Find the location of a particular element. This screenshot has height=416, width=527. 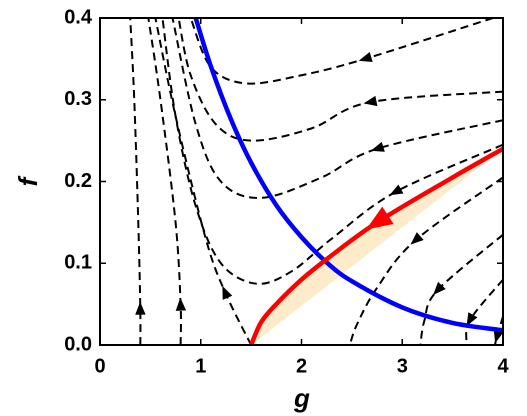

y-tick-label: 0.3 is located at coordinates (78, 99).